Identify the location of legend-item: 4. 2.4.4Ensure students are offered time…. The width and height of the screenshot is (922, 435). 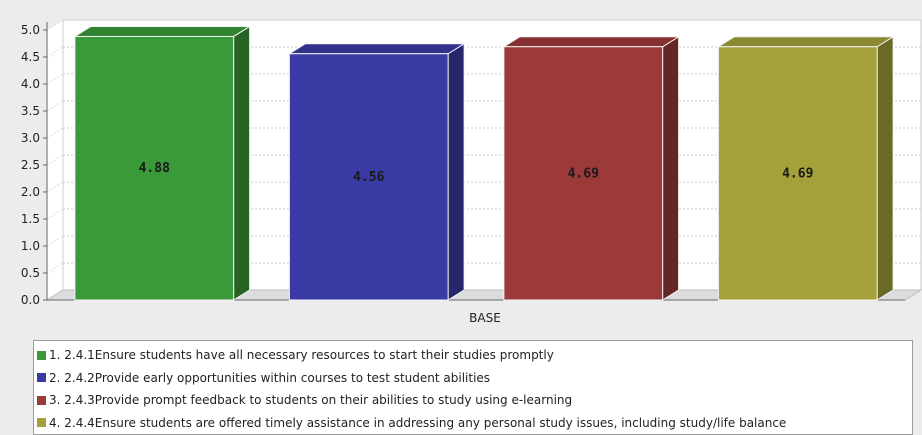
(474, 423).